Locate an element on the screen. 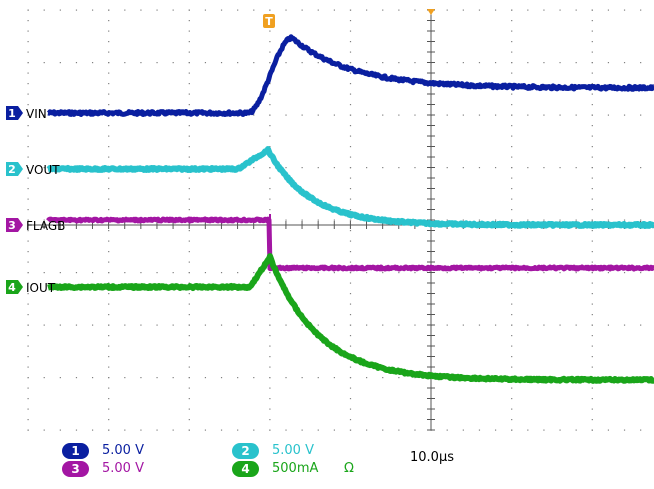 This screenshot has width=654, height=489. ch4-scale-badge: 4 is located at coordinates (245, 469).